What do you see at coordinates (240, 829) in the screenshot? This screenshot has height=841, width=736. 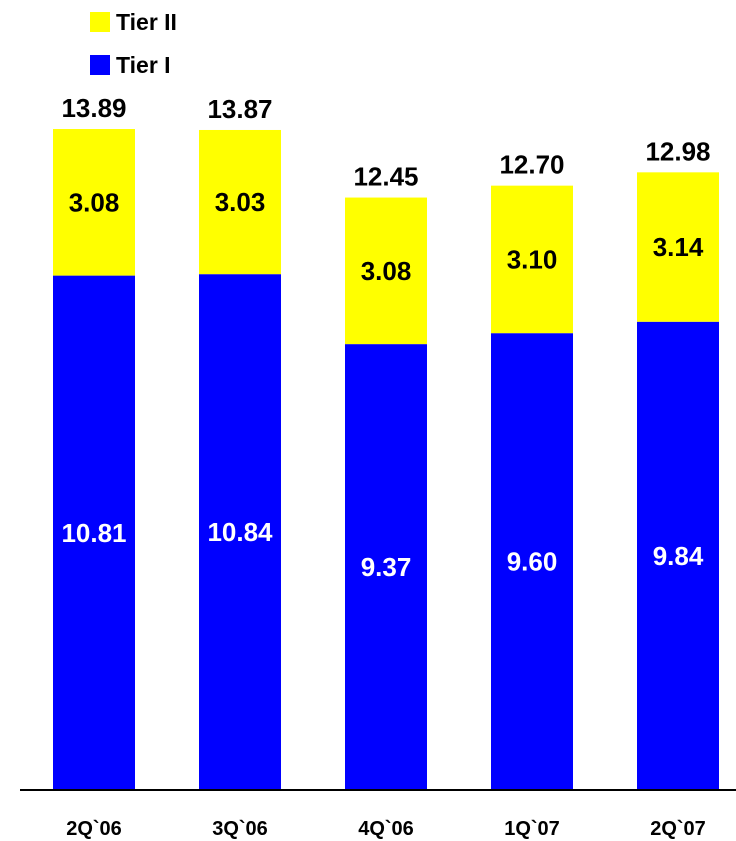 I see `category-label-3q-06: 3Q`06` at bounding box center [240, 829].